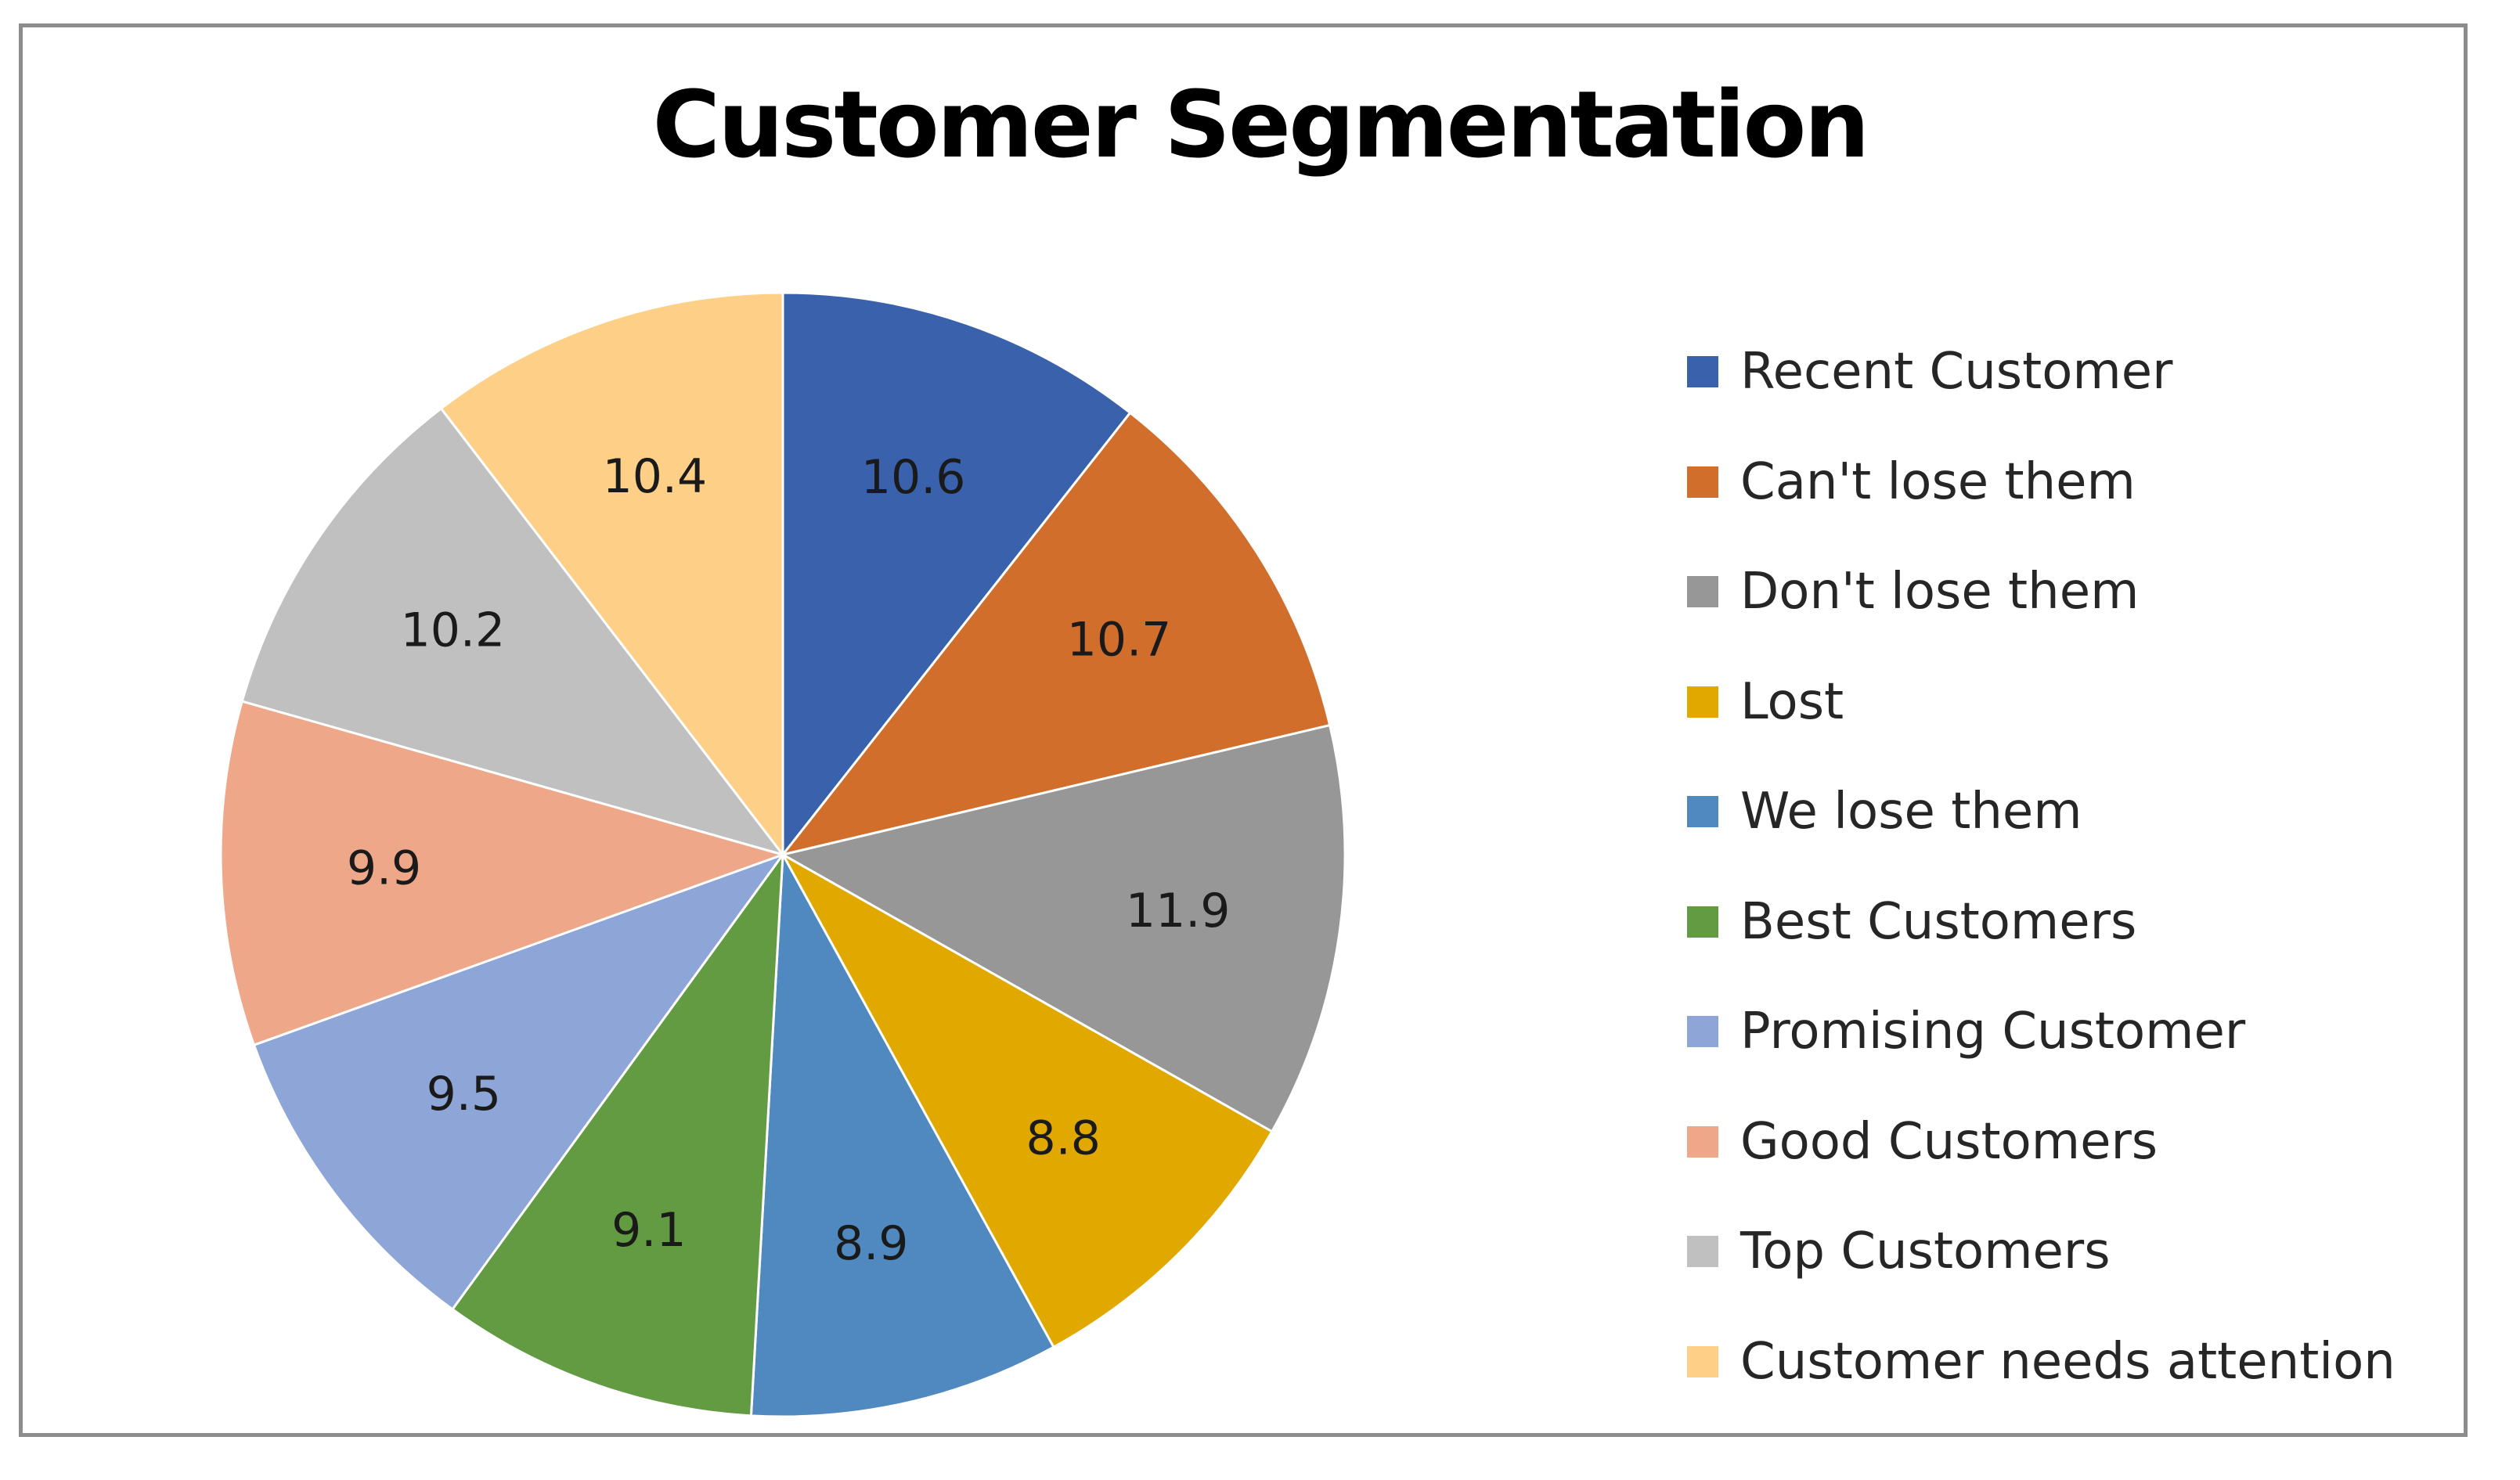 This screenshot has height=1480, width=2520. I want to click on data-label-we-lose-them: 8.9, so click(871, 1243).